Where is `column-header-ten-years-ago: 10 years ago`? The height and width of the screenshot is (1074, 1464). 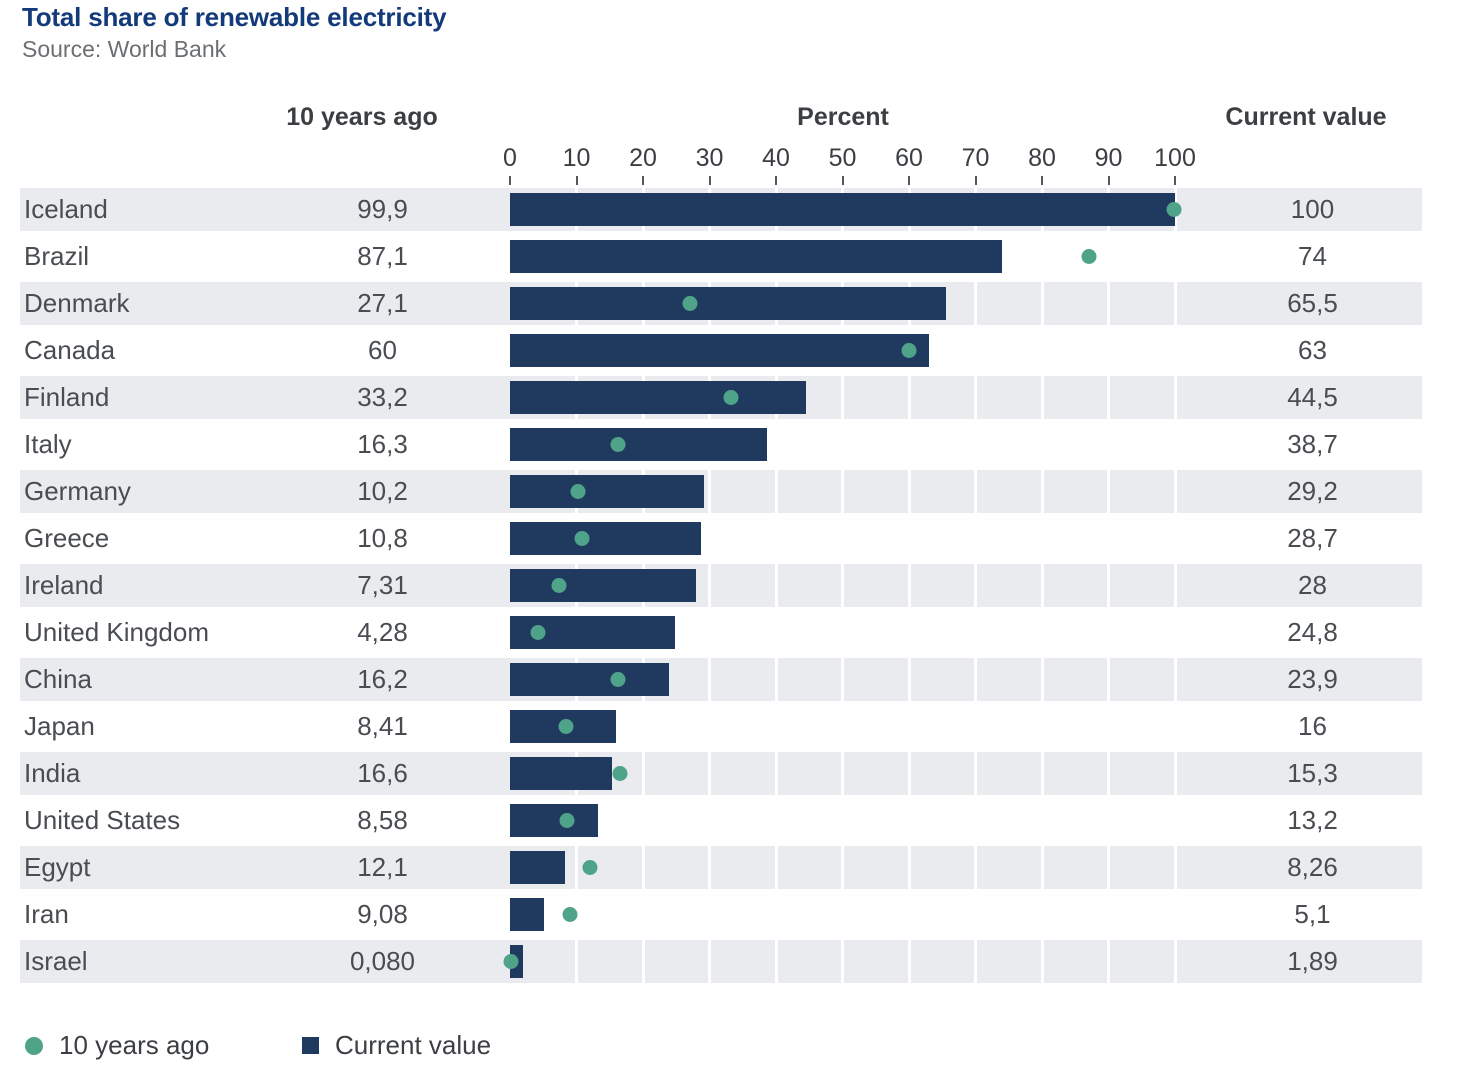
column-header-ten-years-ago: 10 years ago is located at coordinates (362, 117).